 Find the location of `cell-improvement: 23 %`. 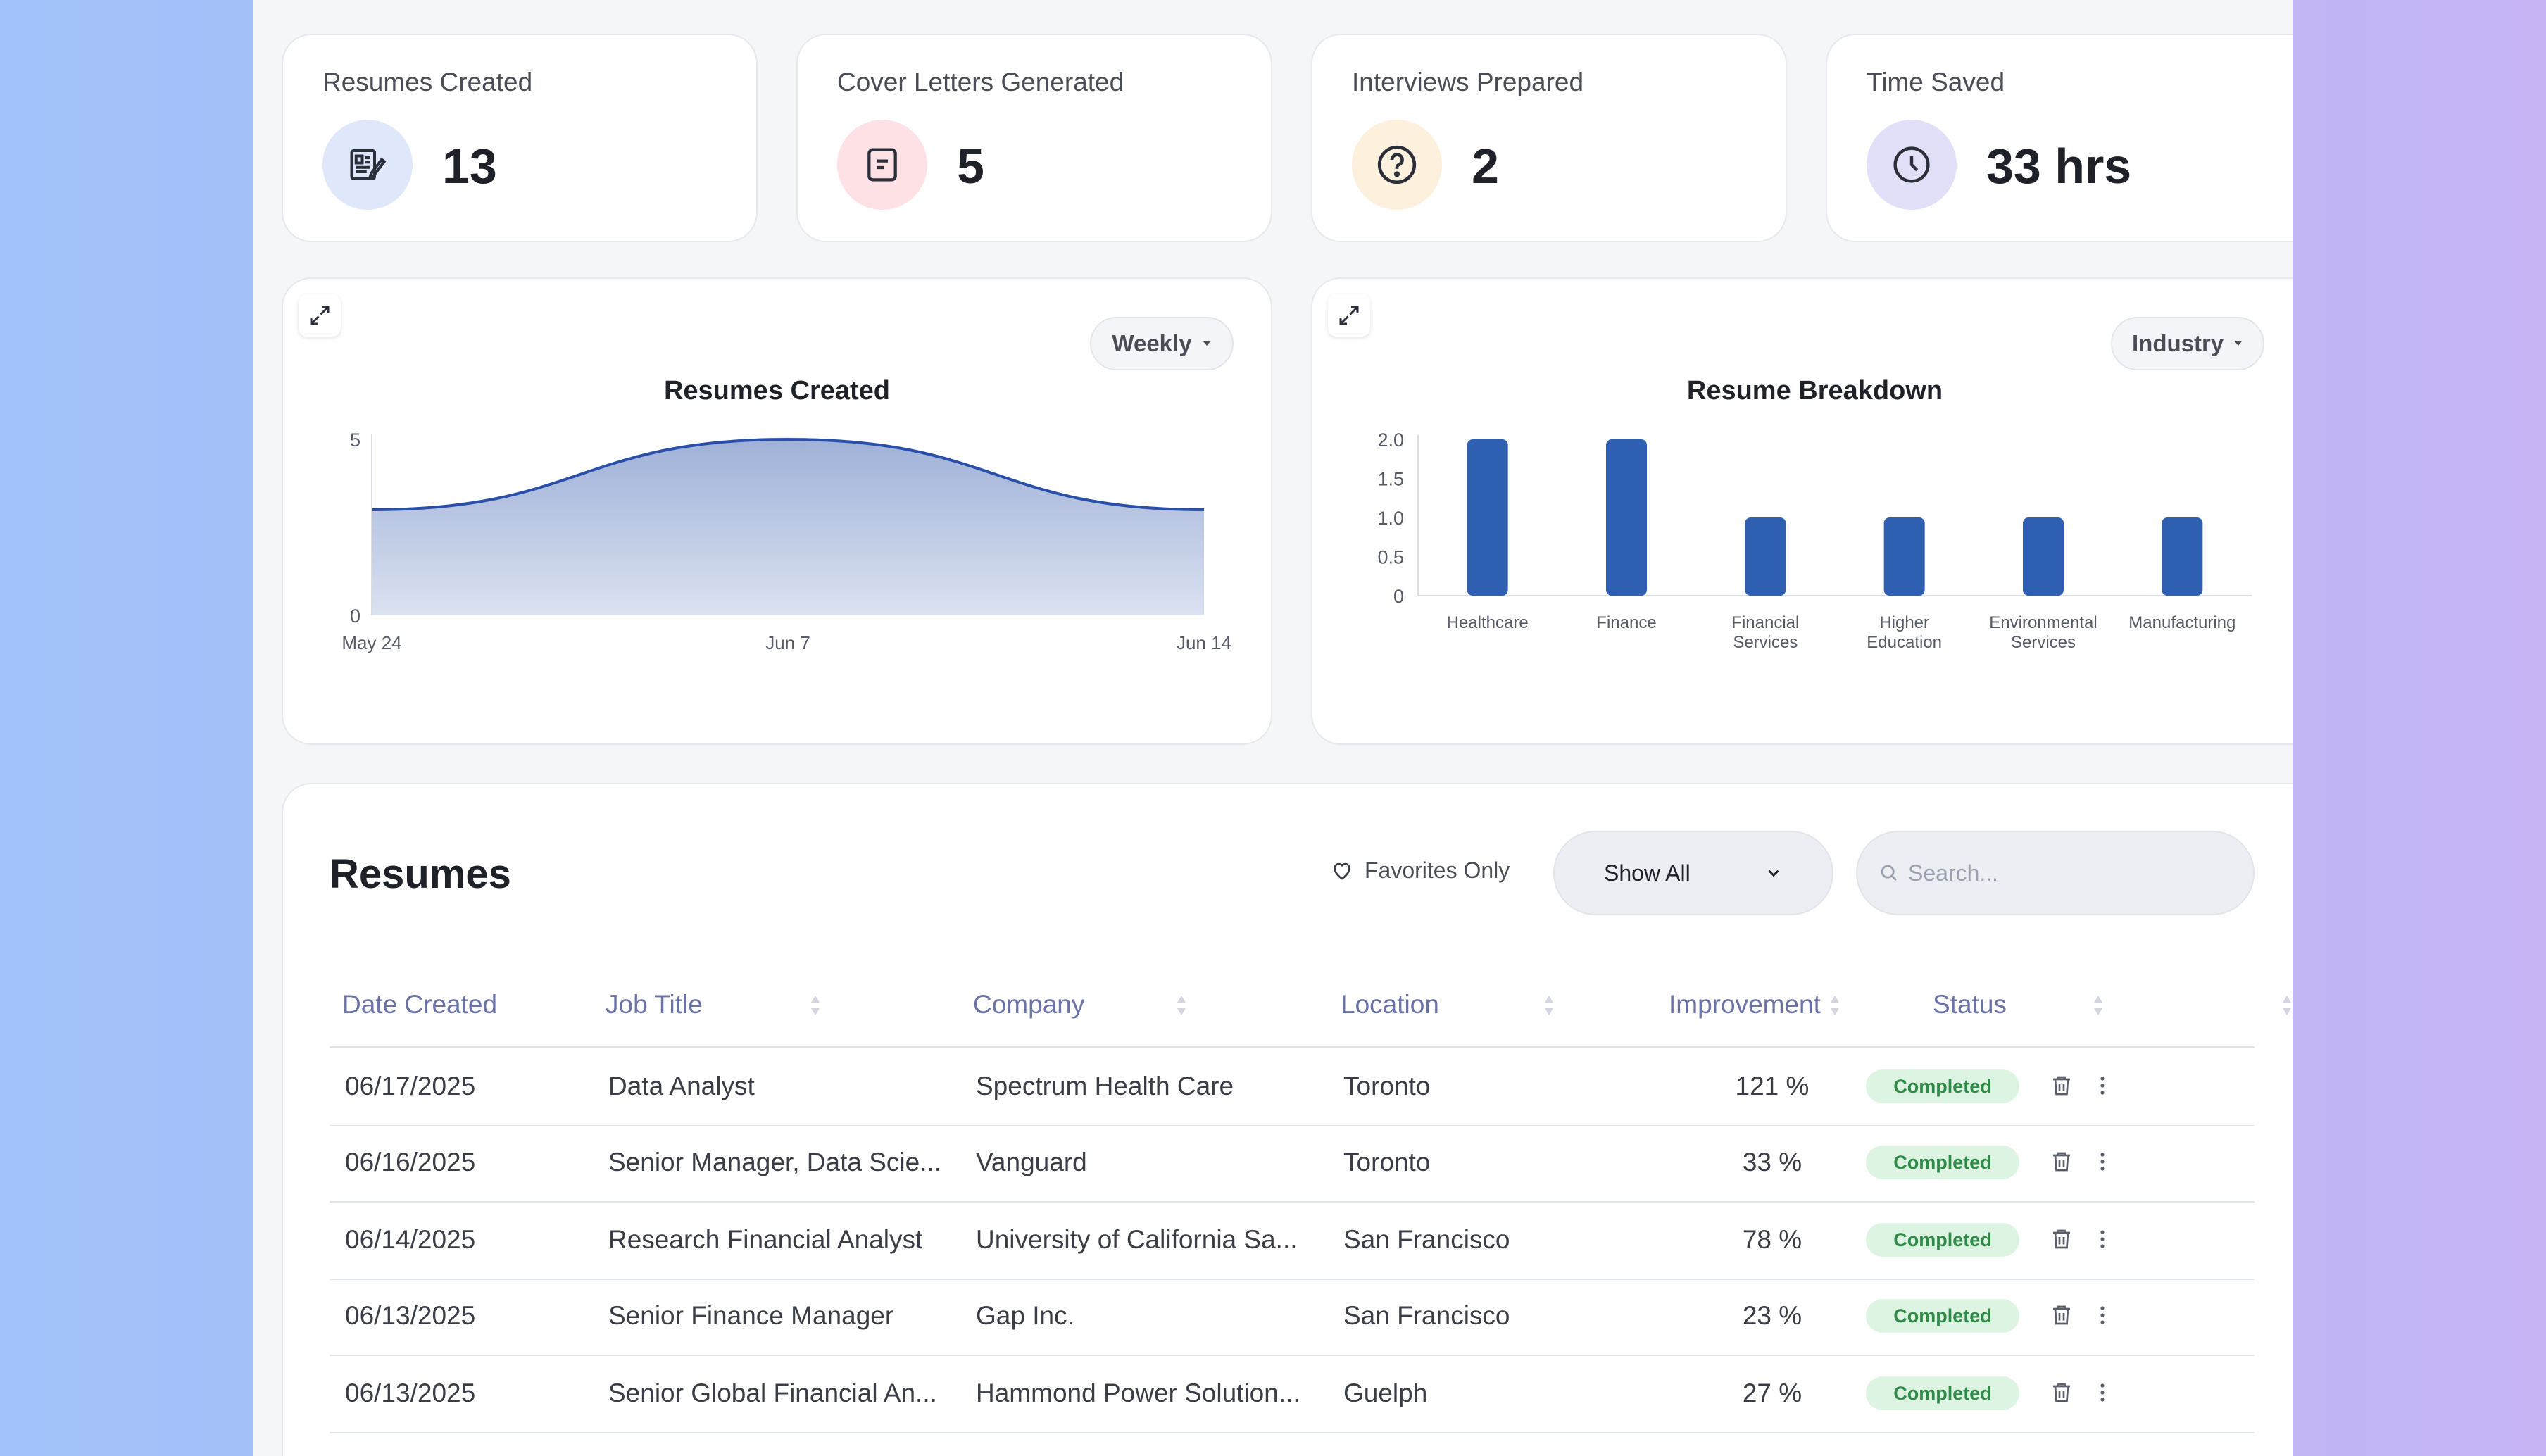

cell-improvement: 23 % is located at coordinates (1772, 1315).